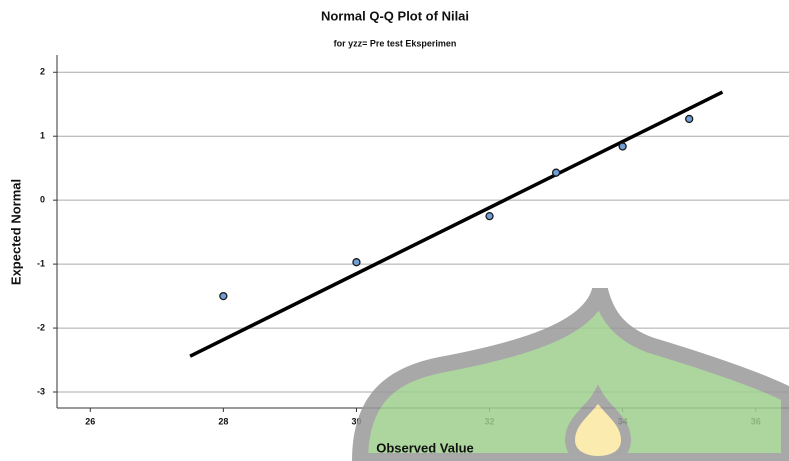  Describe the element at coordinates (223, 421) in the screenshot. I see `x-tick-label: 28` at that location.